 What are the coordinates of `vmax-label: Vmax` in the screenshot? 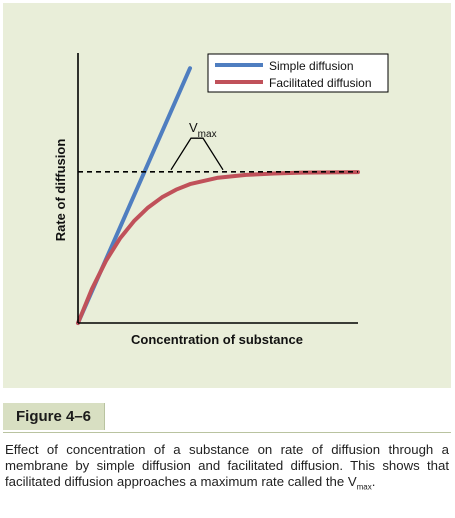 It's located at (203, 130).